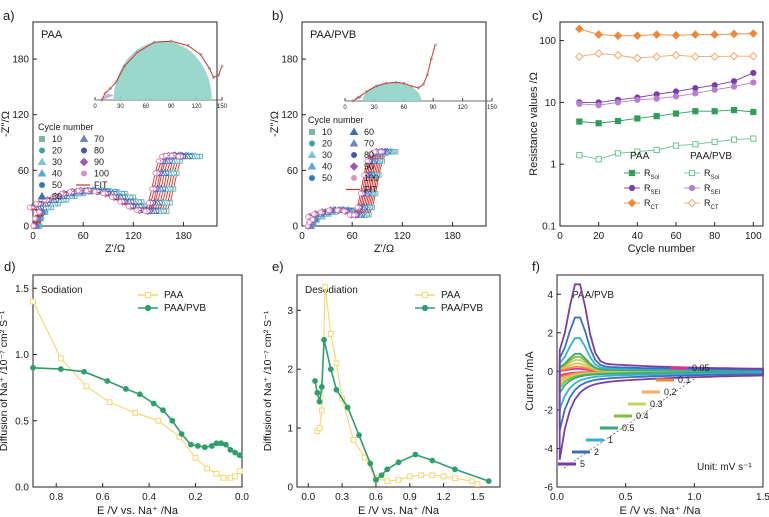 The height and width of the screenshot is (517, 769). I want to click on legend-label: 30, so click(327, 155).